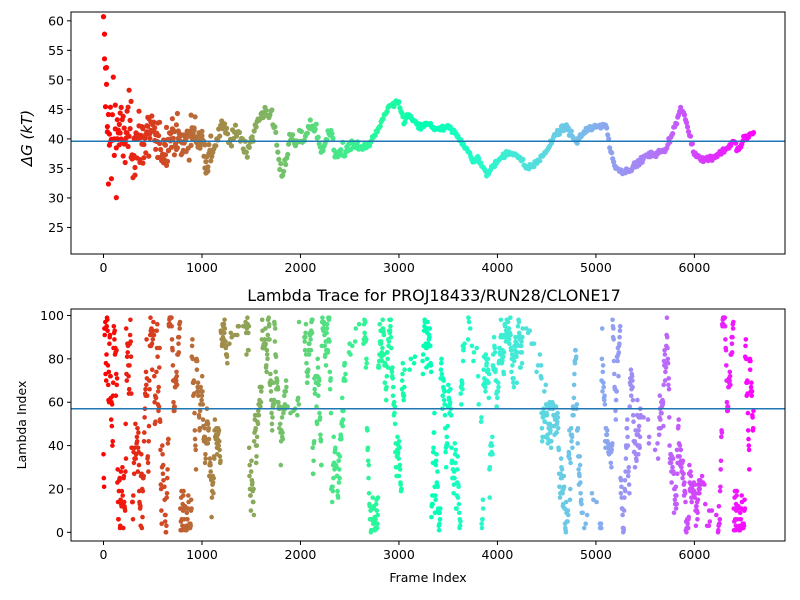  What do you see at coordinates (104, 267) in the screenshot?
I see `x-tick-label: 0` at bounding box center [104, 267].